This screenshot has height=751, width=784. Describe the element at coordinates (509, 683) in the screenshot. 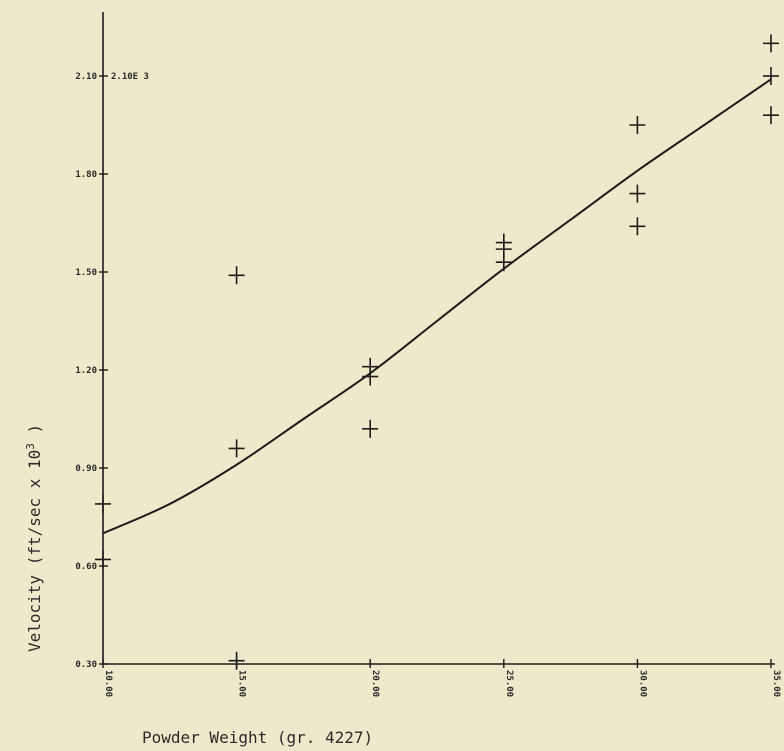

I see `x-tick-label-3: 25.00` at that location.